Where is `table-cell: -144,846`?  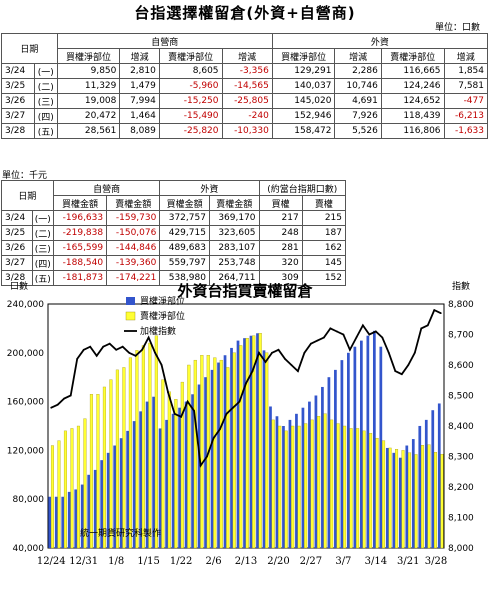 table-cell: -144,846 is located at coordinates (133, 248).